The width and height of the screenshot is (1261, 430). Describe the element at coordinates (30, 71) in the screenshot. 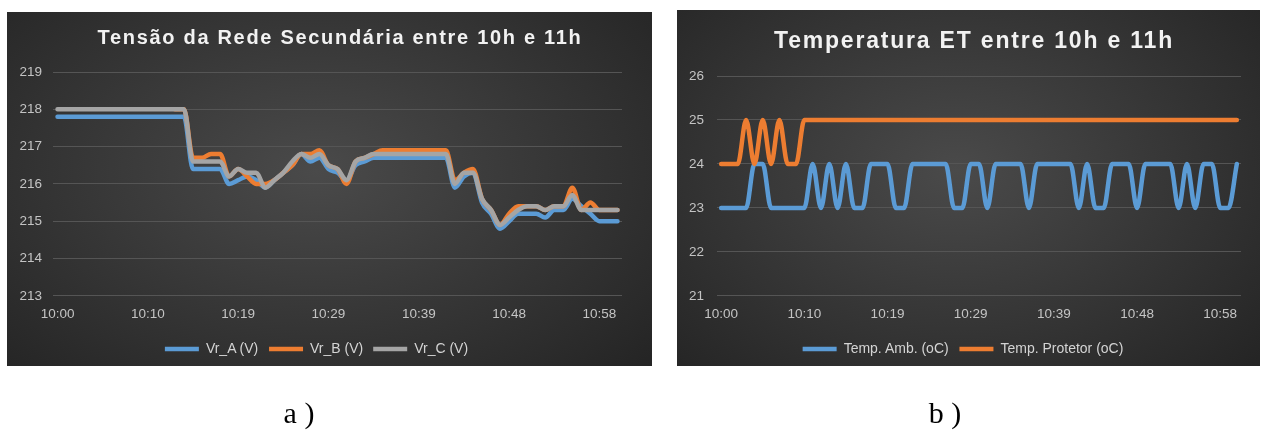

I see `y-tick-label: 219` at that location.